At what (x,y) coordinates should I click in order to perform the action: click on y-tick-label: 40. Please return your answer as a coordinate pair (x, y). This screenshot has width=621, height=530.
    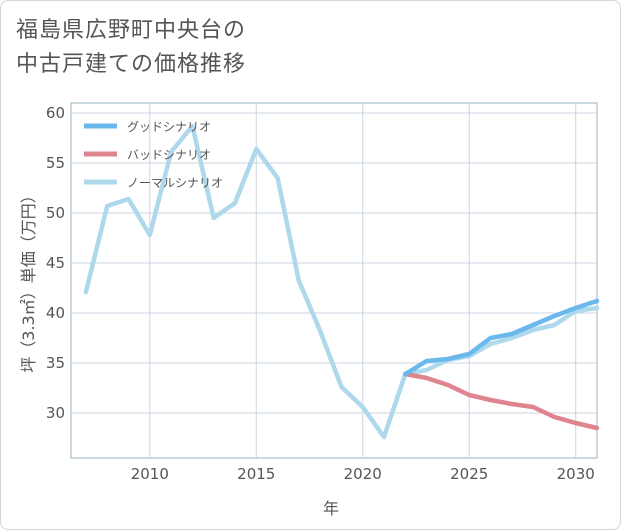
    Looking at the image, I should click on (55, 313).